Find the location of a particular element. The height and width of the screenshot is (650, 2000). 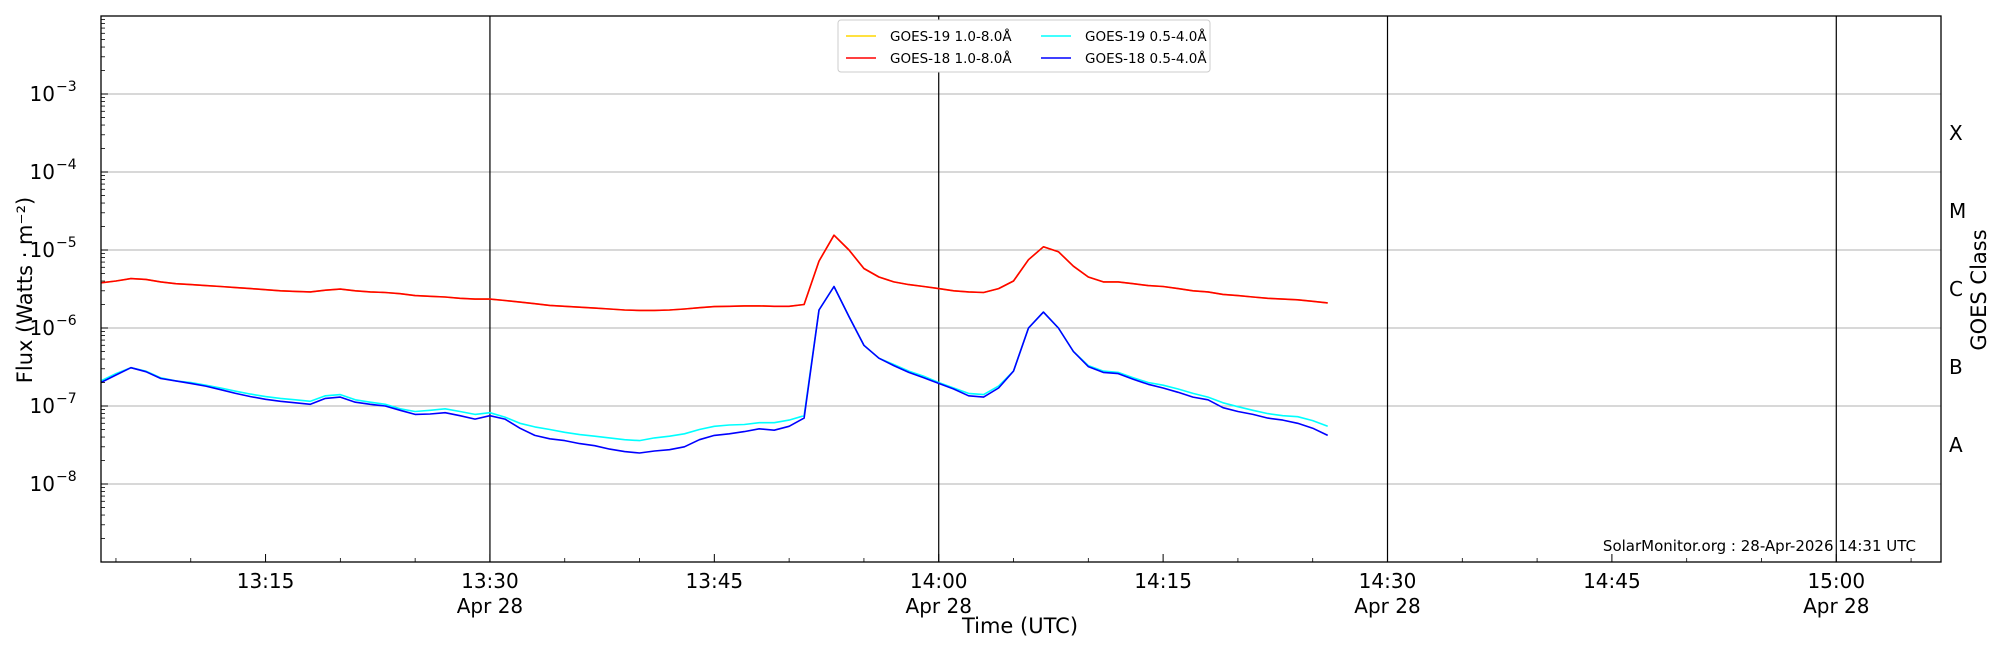

goes-class-label-b: B is located at coordinates (1956, 367).